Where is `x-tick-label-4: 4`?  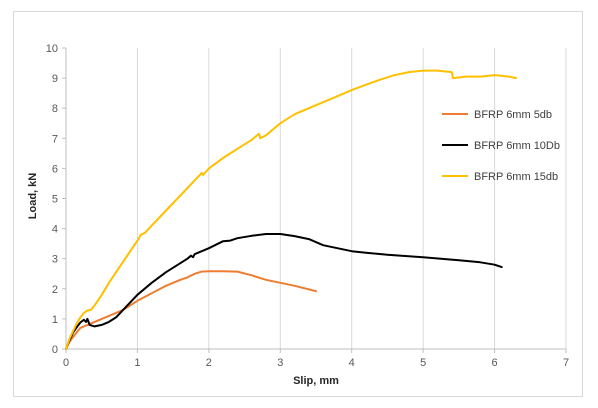 x-tick-label-4: 4 is located at coordinates (352, 363).